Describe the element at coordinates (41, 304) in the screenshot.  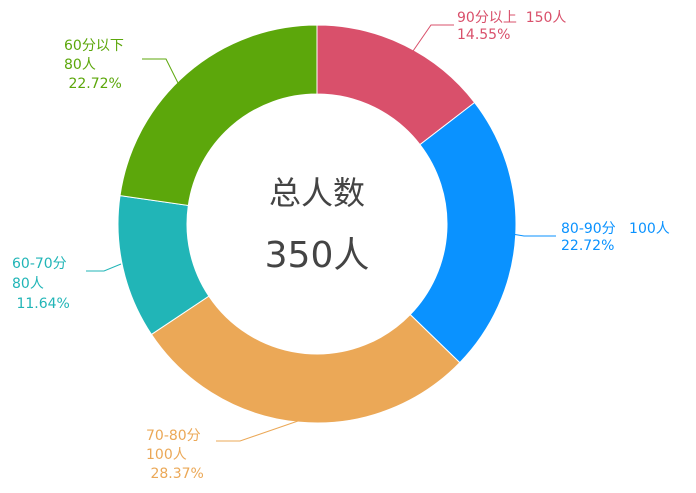
I see `slice-label-3-line-2: 11.64%` at that location.